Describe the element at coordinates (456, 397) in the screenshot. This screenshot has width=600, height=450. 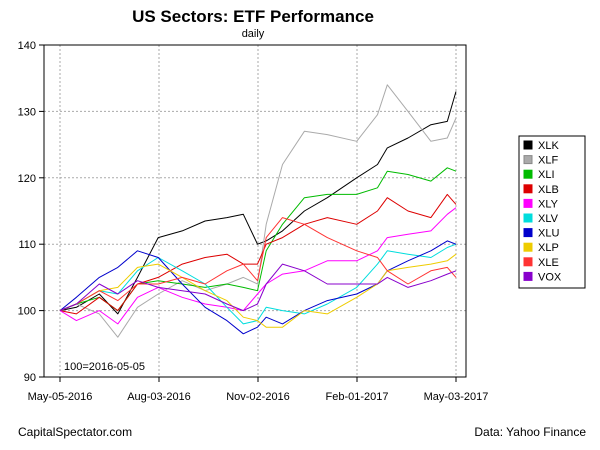
I see `x-tick-label: May-03-2017` at that location.